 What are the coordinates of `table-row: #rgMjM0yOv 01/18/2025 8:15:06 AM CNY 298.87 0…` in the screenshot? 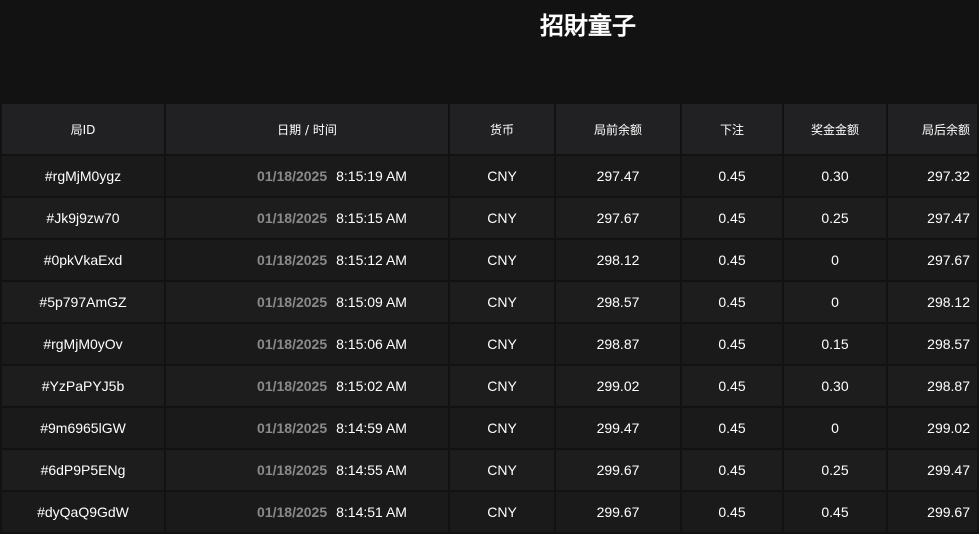 It's located at (489, 344).